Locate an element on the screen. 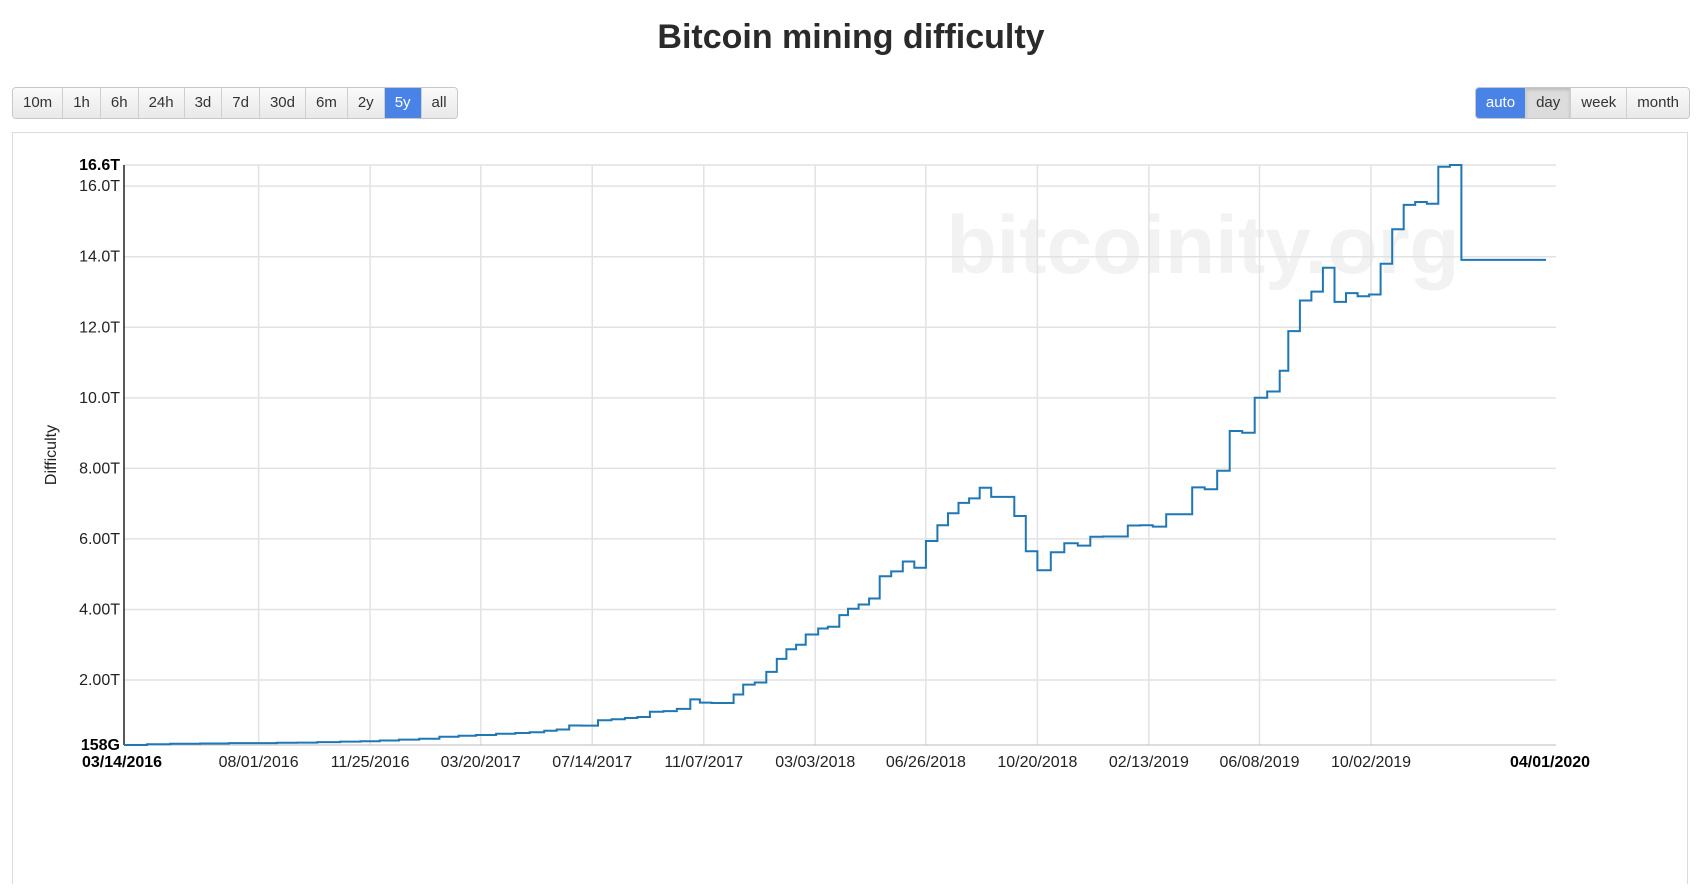  y-axis-label: Difficulty is located at coordinates (51, 455).